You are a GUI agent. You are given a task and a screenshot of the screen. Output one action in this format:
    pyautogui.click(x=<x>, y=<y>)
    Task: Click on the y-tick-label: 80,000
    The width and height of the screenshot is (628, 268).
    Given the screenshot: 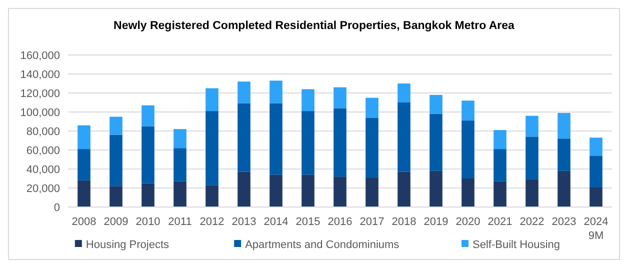 What is the action you would take?
    pyautogui.click(x=43, y=132)
    